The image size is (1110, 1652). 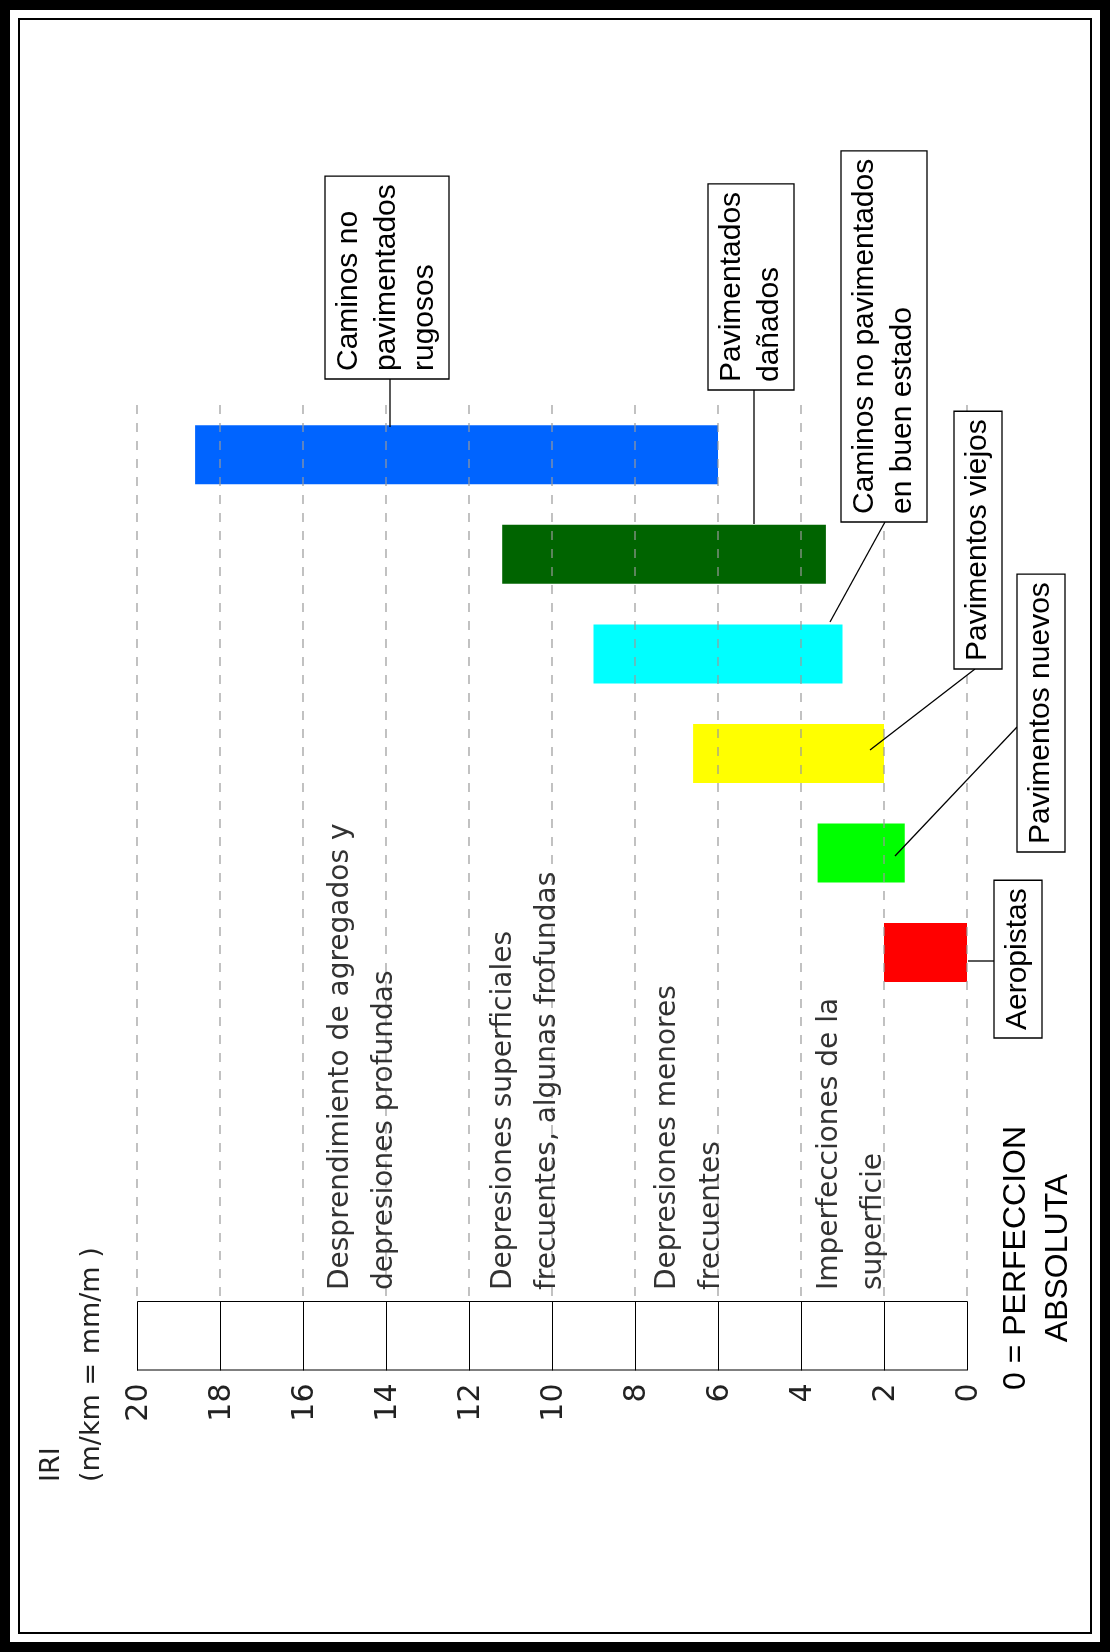 I want to click on x-tick-label: 20, so click(x=136, y=1402).